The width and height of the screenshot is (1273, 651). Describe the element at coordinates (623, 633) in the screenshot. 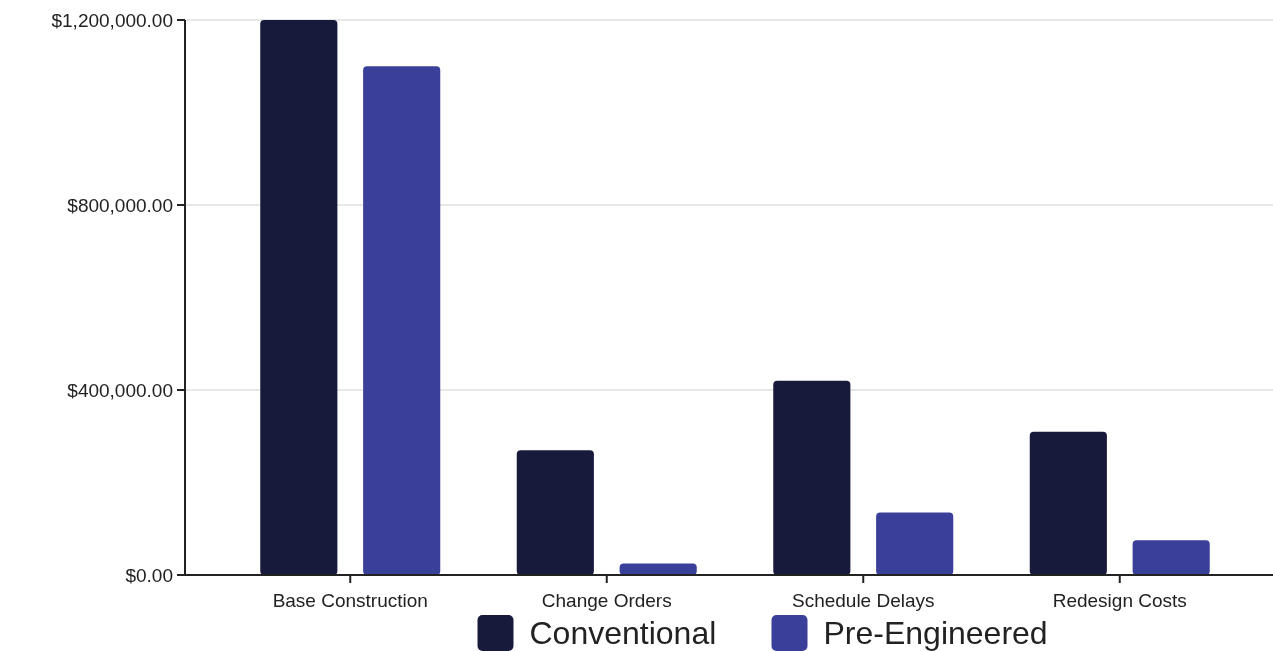

I see `legend-label: Conventional` at that location.